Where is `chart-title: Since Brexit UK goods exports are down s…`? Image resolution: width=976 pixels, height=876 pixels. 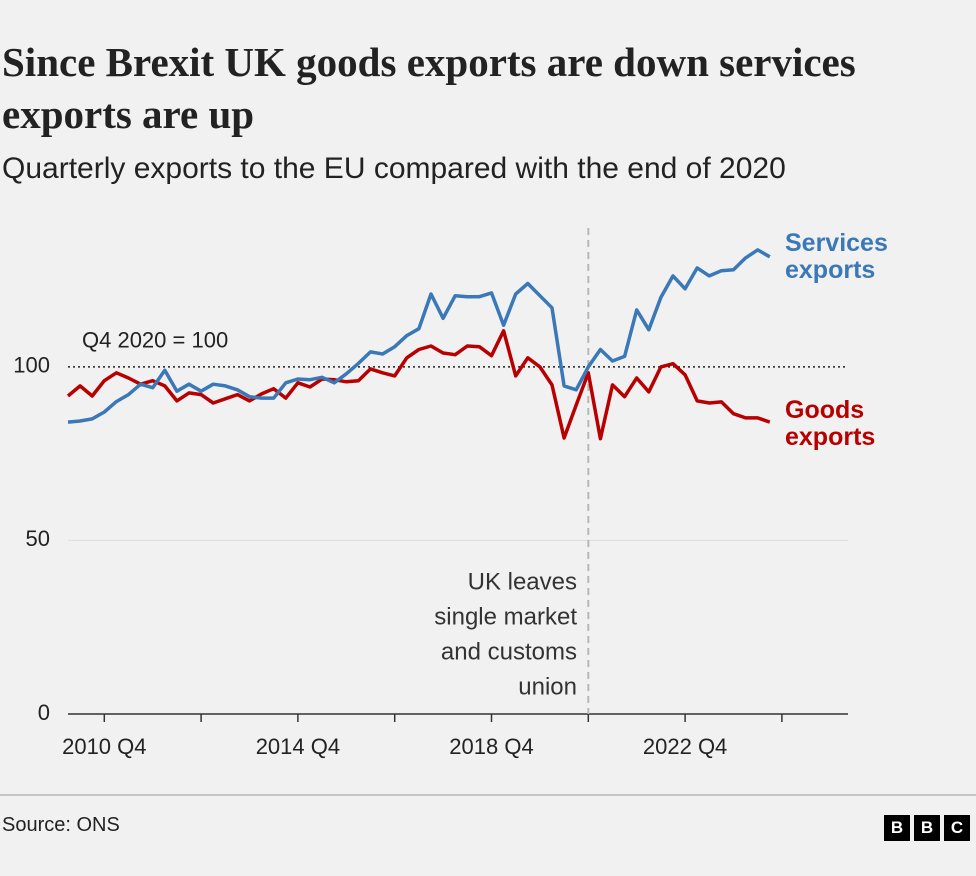 chart-title: Since Brexit UK goods exports are down s… is located at coordinates (429, 88).